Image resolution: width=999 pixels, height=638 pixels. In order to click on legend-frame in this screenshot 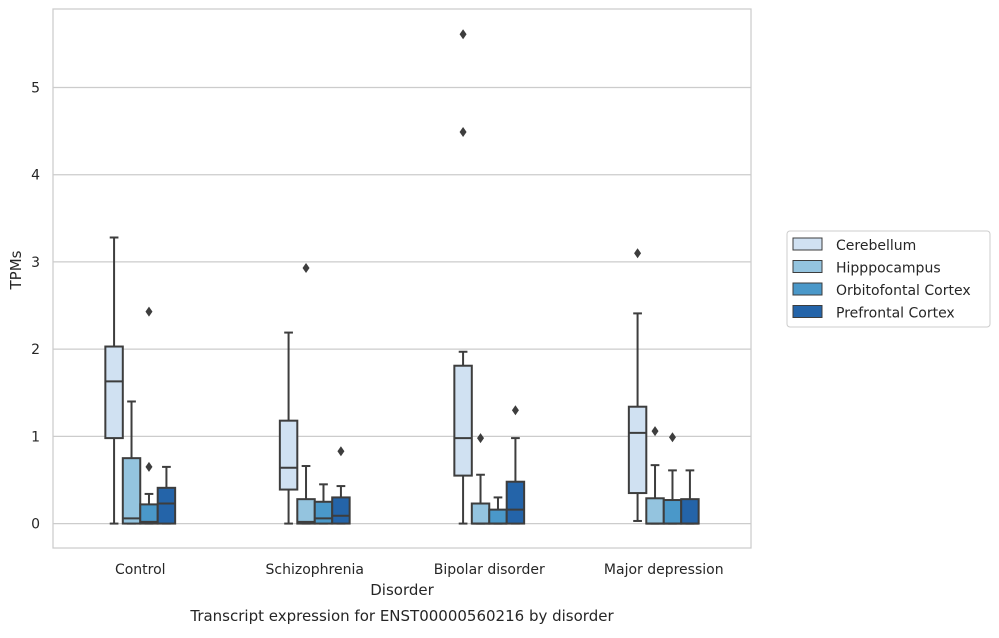, I will do `click(888, 279)`.